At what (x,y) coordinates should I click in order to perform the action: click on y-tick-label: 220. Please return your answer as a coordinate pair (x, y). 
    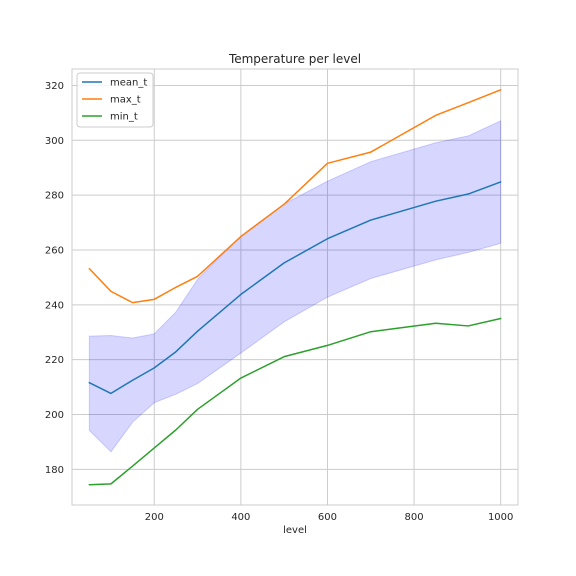
    Looking at the image, I should click on (54, 360).